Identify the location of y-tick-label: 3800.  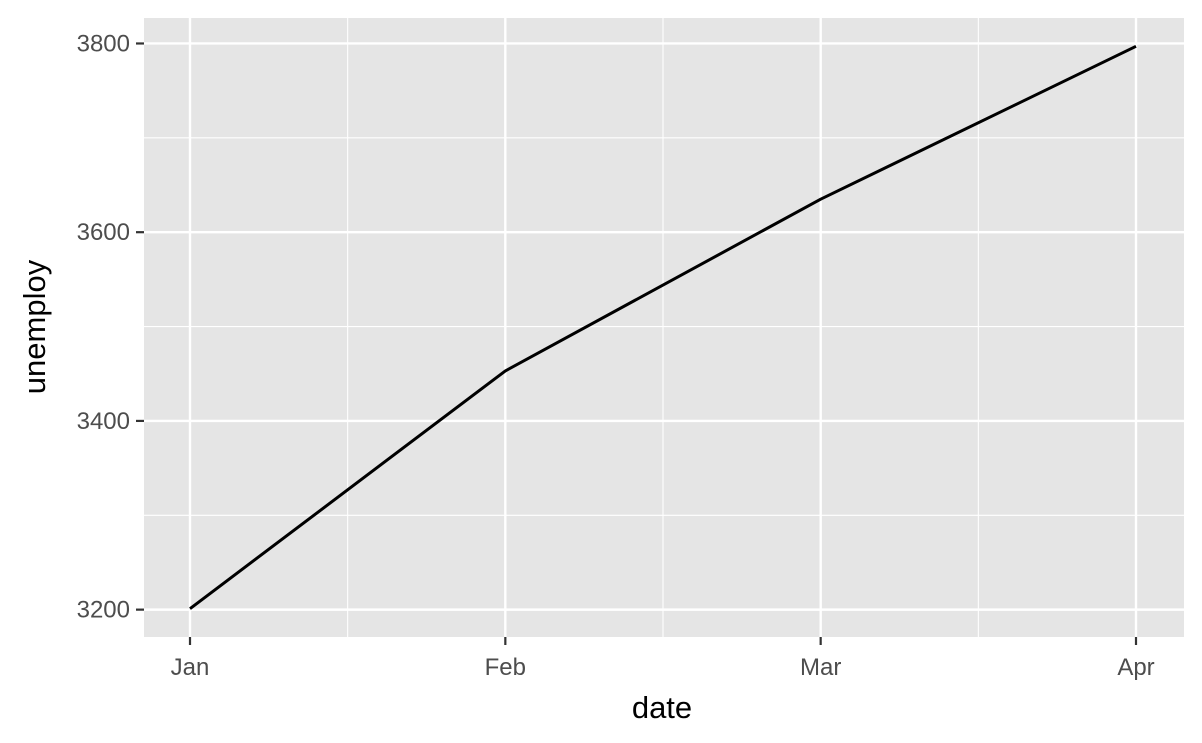
(103, 43).